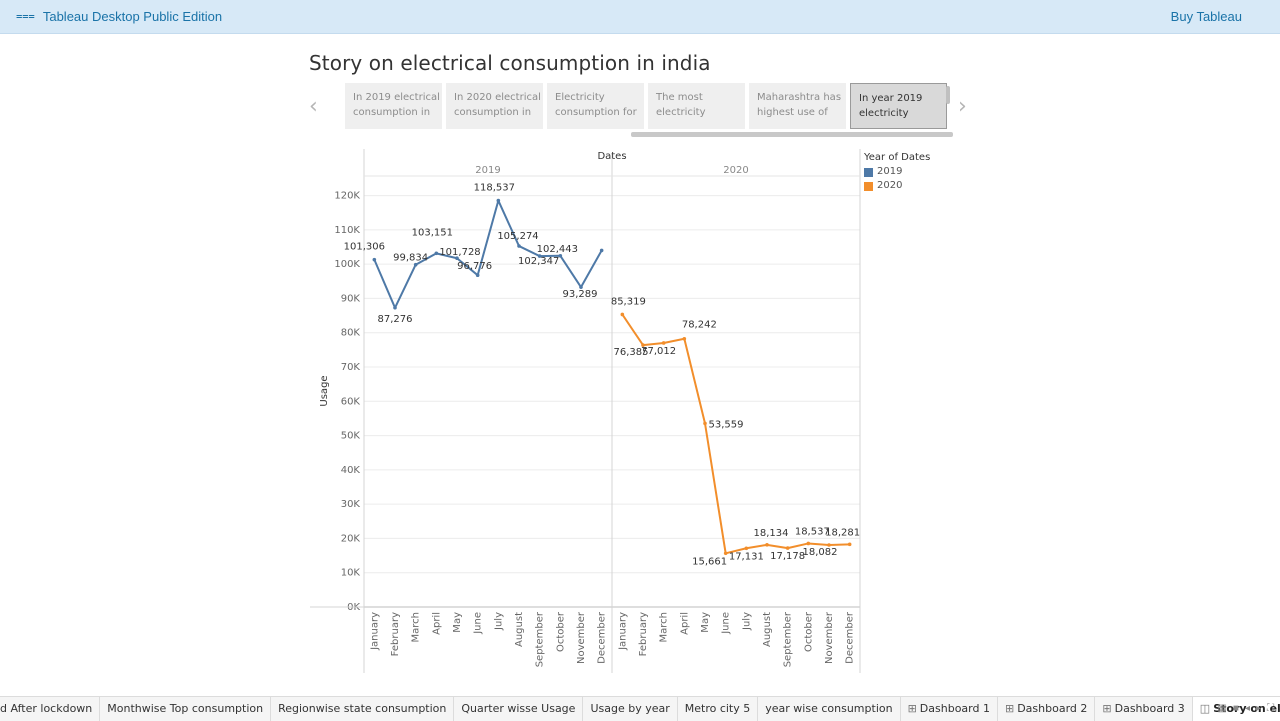 The width and height of the screenshot is (1280, 721). I want to click on legend-swatch, so click(868, 186).